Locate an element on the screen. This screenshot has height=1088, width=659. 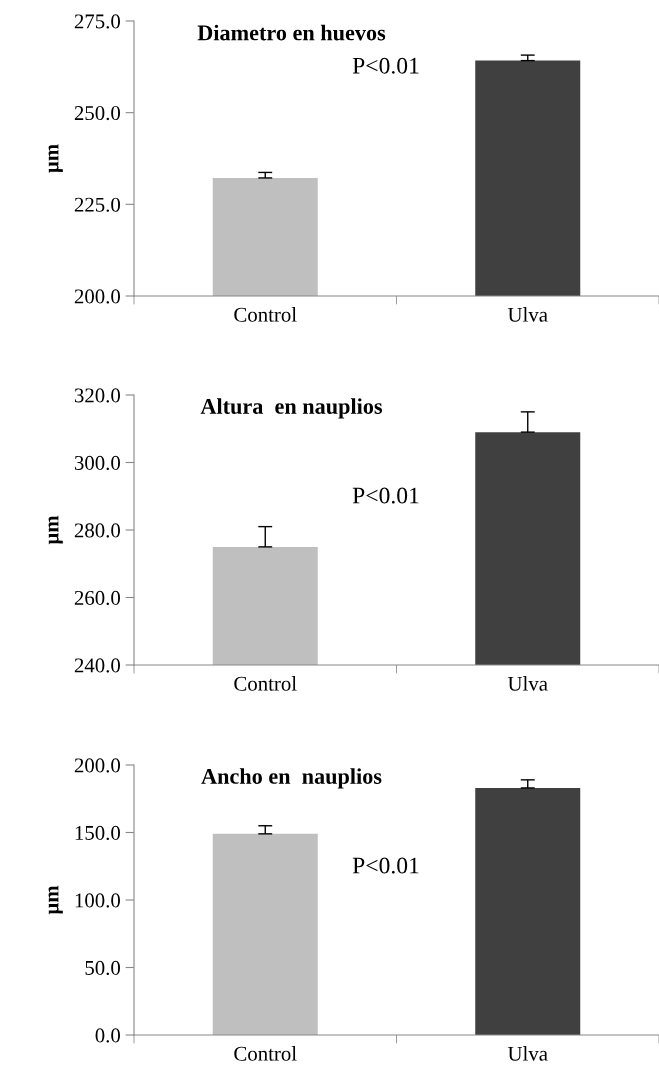
chart-title: Ancho en nauplios is located at coordinates (291, 778).